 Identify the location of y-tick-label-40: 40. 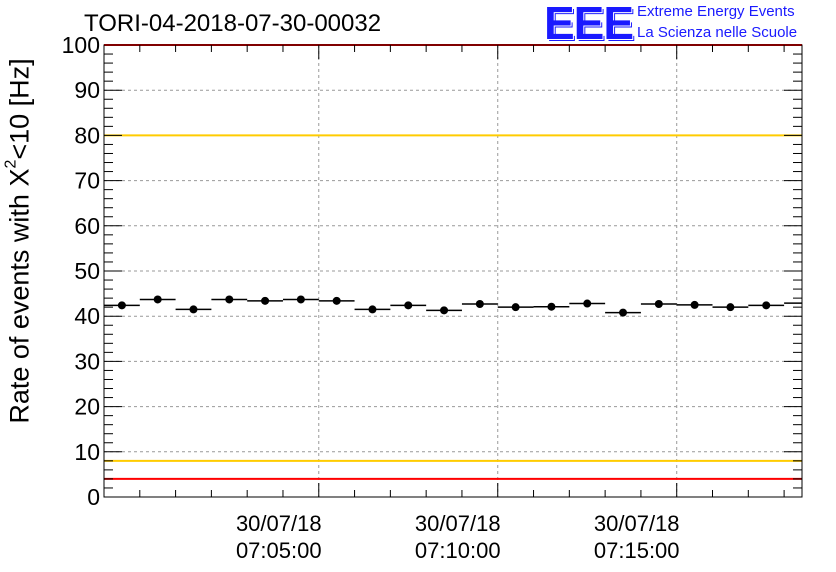
(87, 316).